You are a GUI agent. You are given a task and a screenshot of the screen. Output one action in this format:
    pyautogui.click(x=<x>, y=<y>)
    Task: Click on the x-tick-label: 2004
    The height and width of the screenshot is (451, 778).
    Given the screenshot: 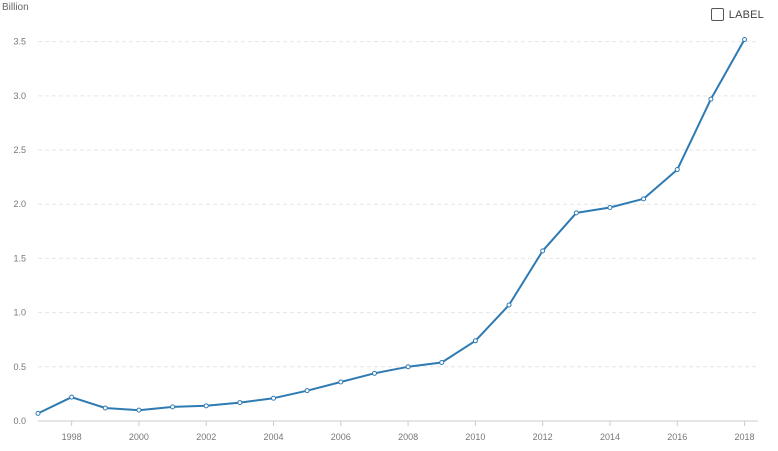 What is the action you would take?
    pyautogui.click(x=273, y=437)
    